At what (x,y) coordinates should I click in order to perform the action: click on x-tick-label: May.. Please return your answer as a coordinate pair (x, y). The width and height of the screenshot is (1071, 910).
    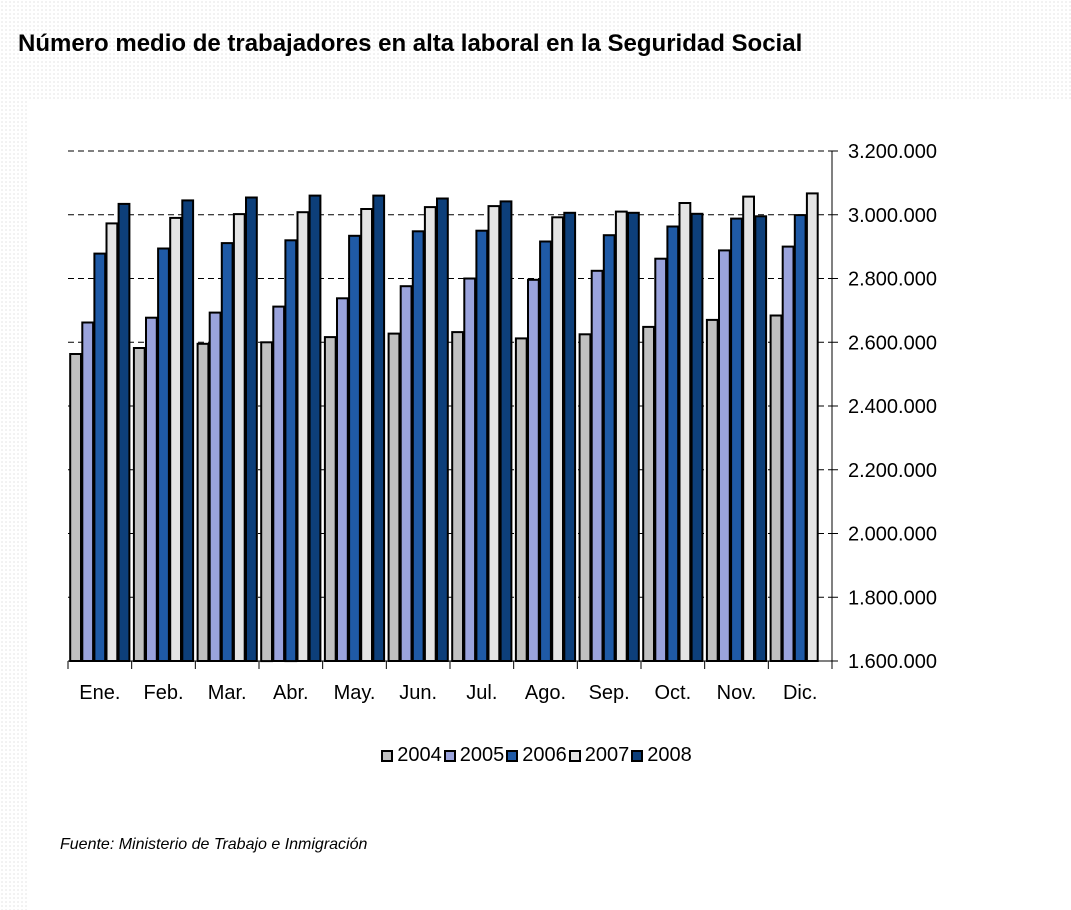
    Looking at the image, I should click on (355, 693).